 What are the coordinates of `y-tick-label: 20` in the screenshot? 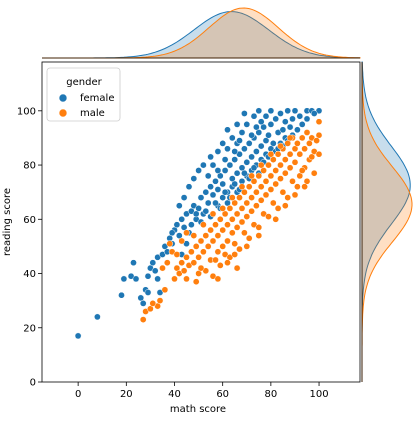 It's located at (29, 328).